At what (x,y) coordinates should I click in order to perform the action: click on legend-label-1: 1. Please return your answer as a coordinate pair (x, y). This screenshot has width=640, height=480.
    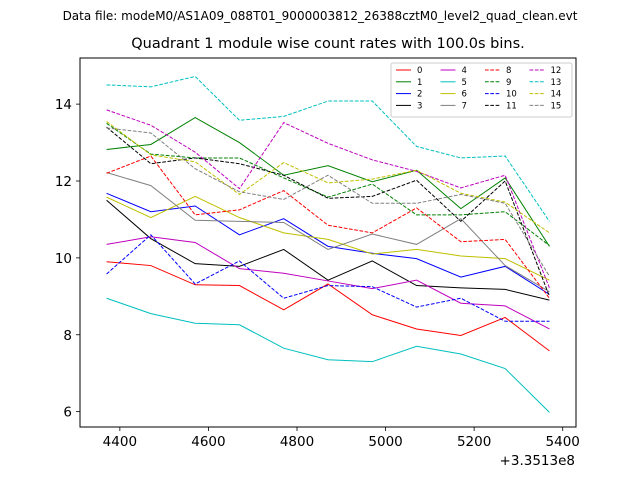
    Looking at the image, I should click on (419, 83).